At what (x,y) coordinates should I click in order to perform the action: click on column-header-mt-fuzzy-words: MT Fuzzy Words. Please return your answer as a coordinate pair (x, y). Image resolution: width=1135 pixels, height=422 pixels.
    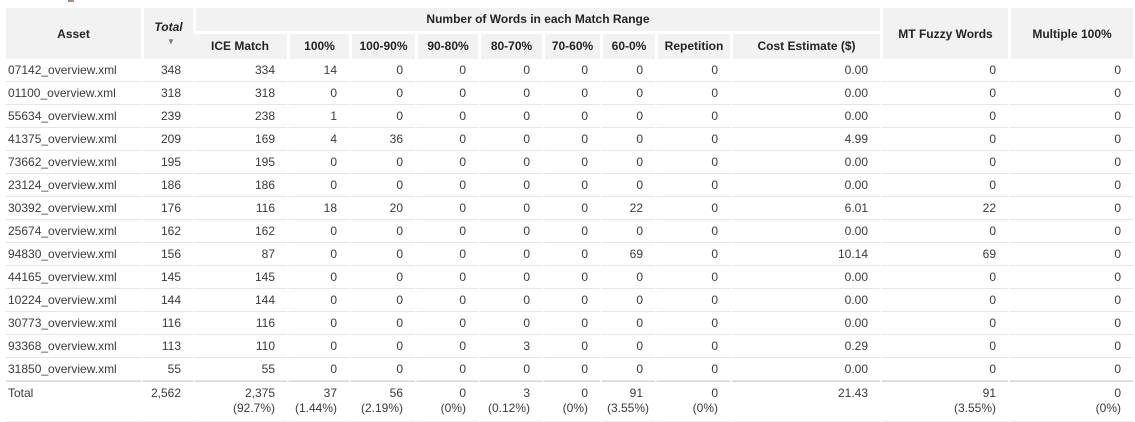
    Looking at the image, I should click on (944, 33).